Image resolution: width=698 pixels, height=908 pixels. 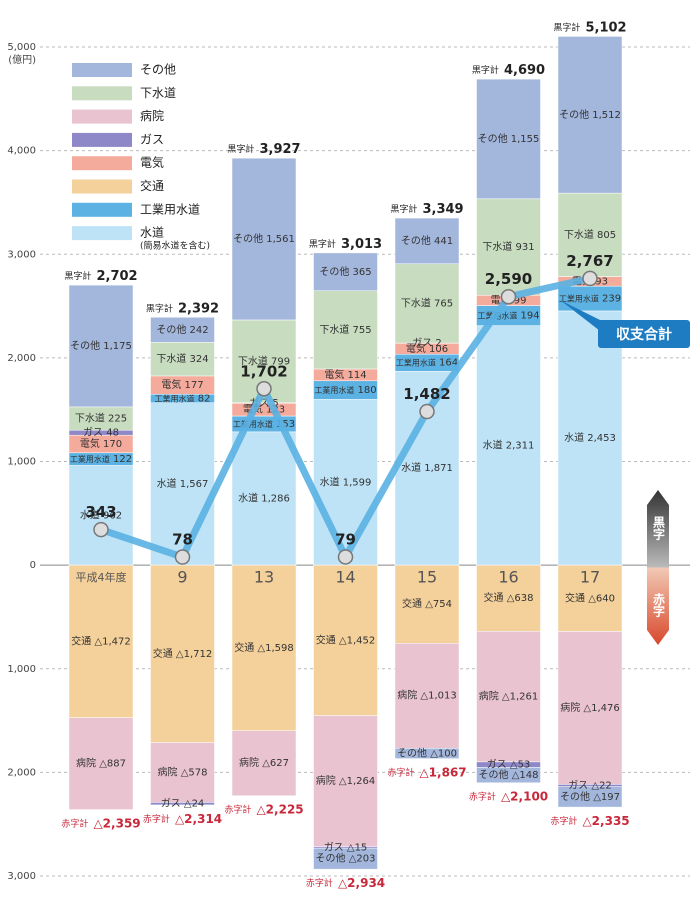 What do you see at coordinates (361, 883) in the screenshot?
I see `deficit-total-value: △2,934` at bounding box center [361, 883].